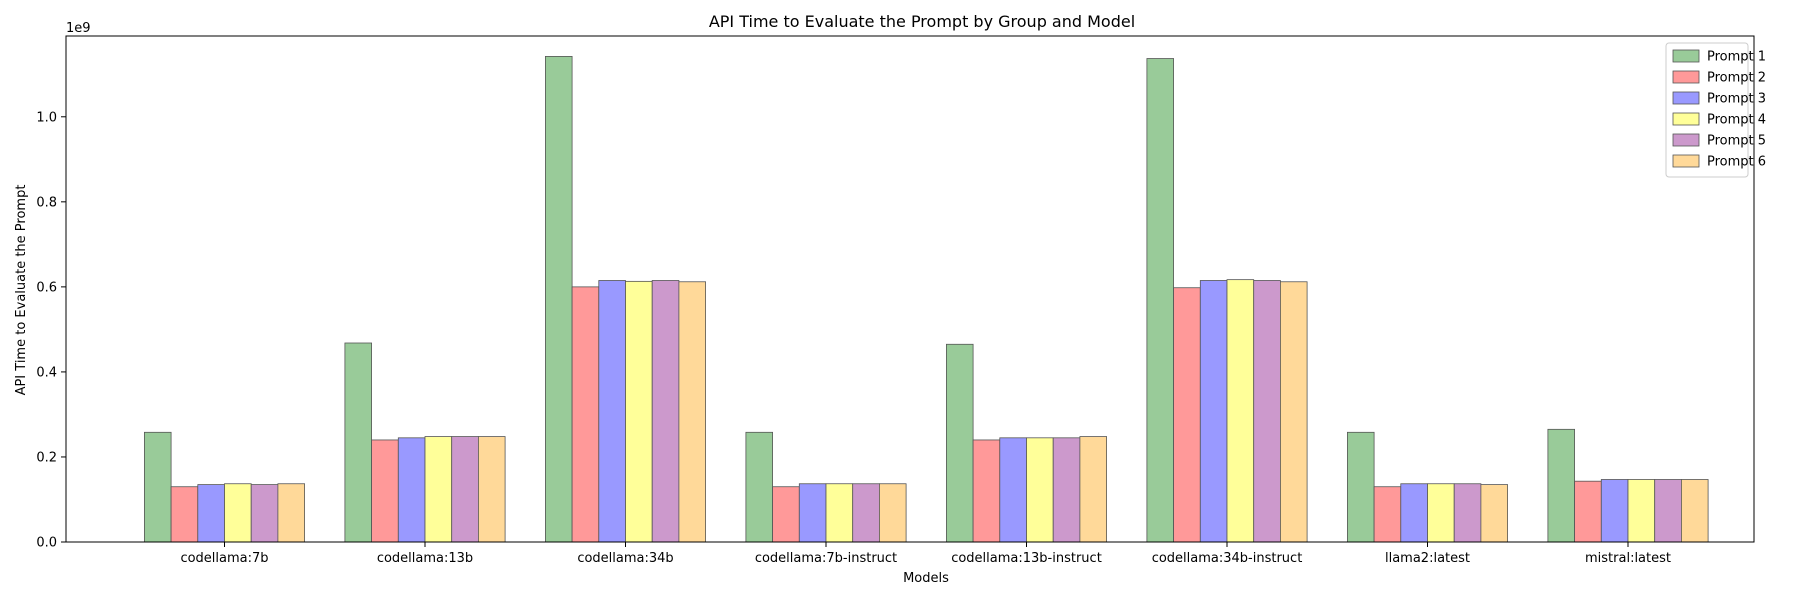  Describe the element at coordinates (1628, 558) in the screenshot. I see `x-tick-label: mistral:latest` at that location.